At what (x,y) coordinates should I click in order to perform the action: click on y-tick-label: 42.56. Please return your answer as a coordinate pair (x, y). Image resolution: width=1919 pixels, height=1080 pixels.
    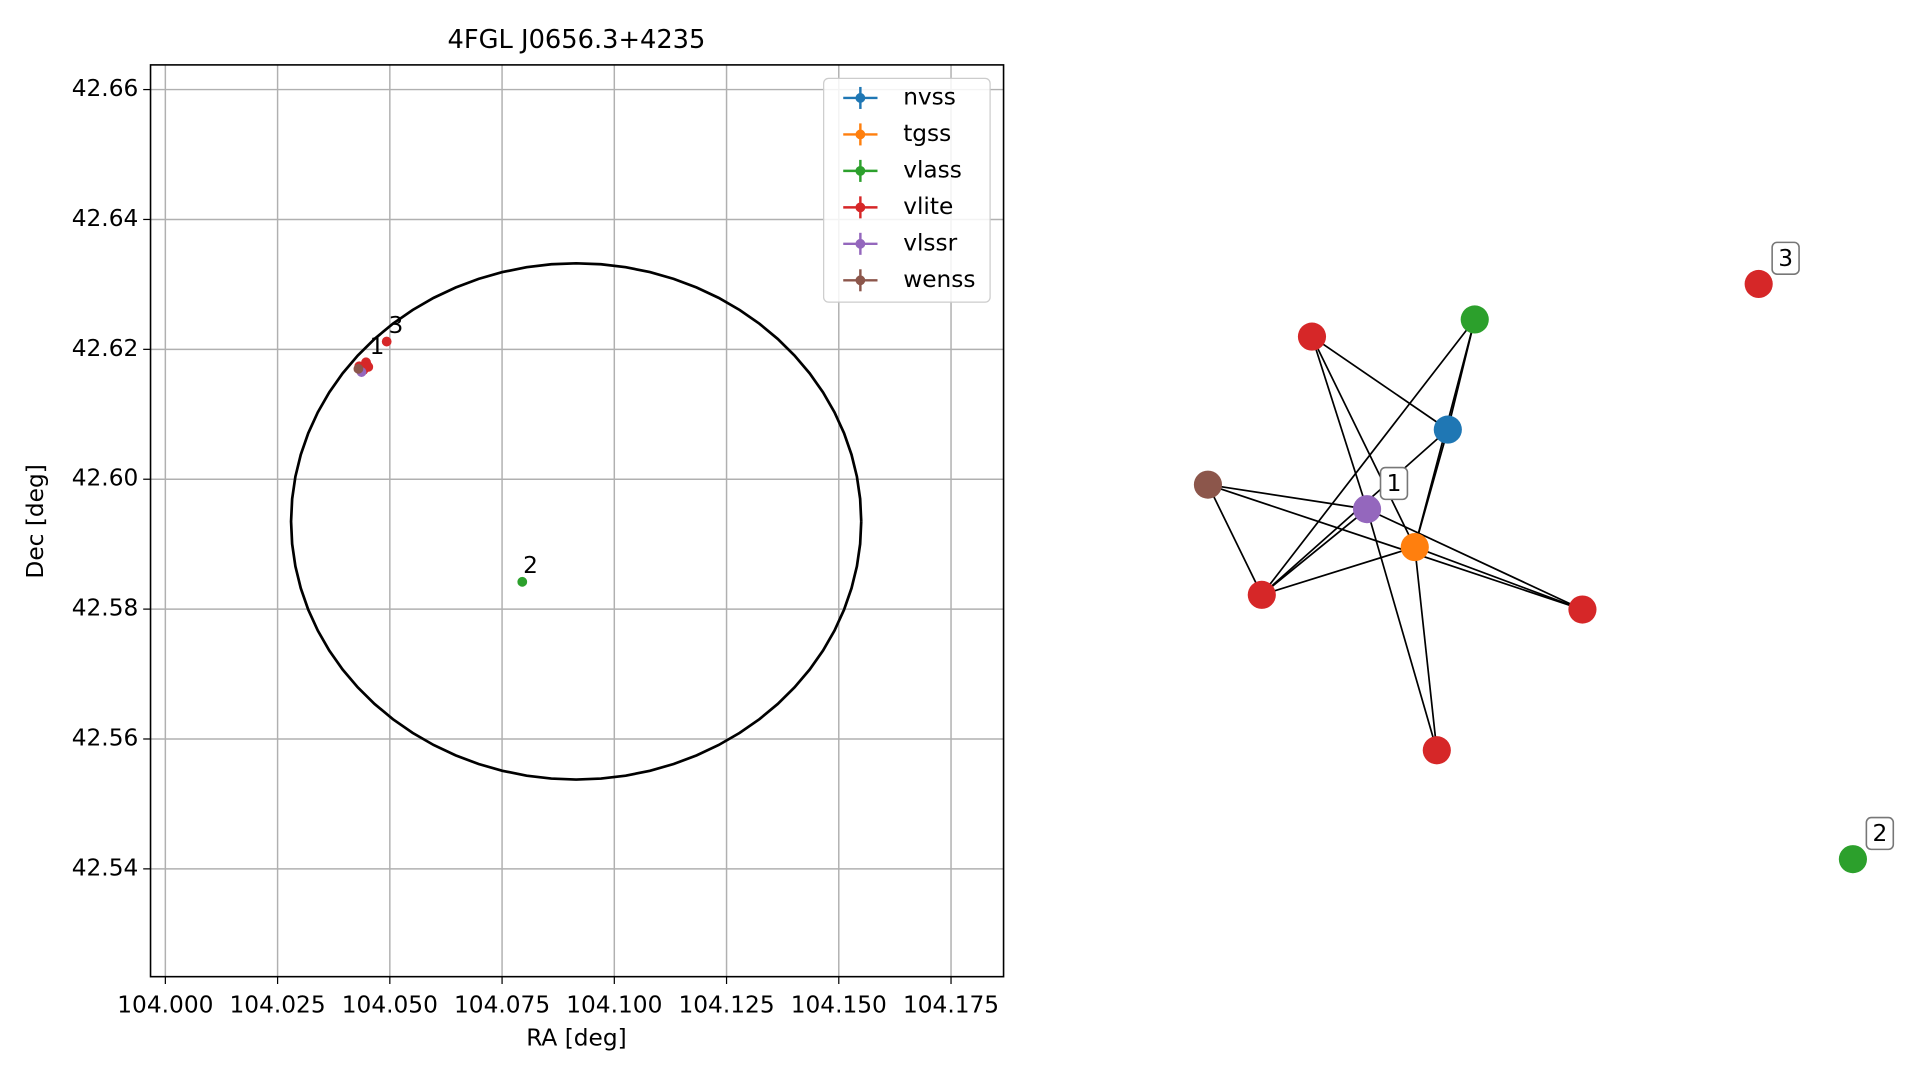
    Looking at the image, I should click on (105, 737).